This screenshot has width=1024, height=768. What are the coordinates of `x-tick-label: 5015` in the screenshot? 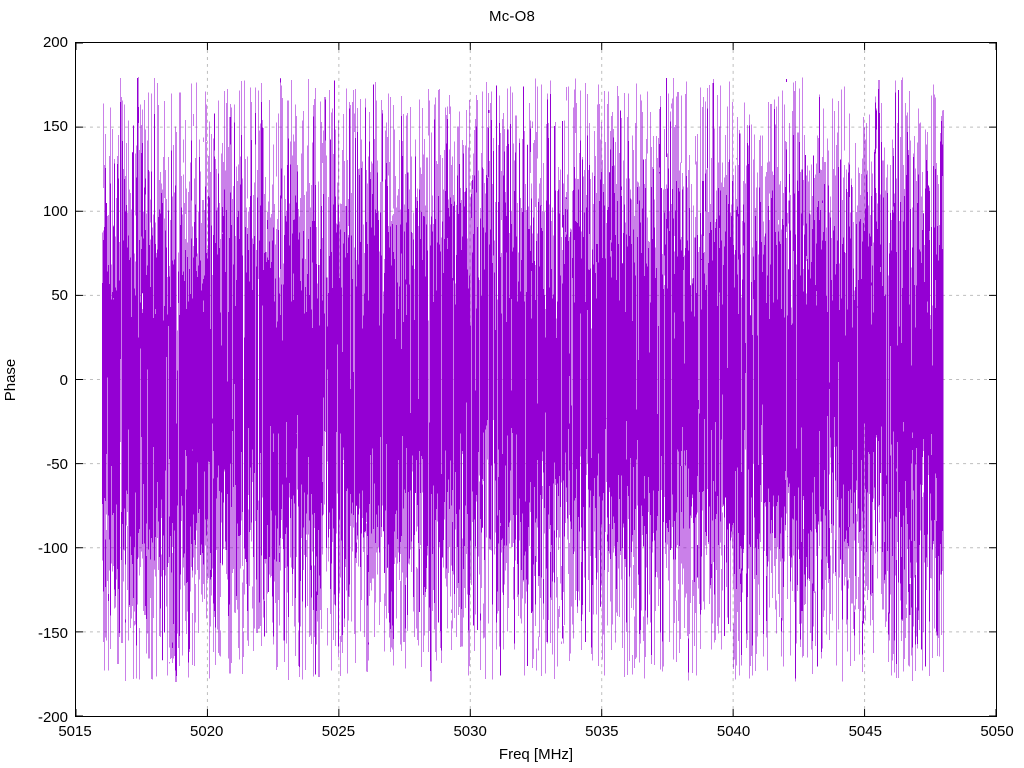 It's located at (75, 731).